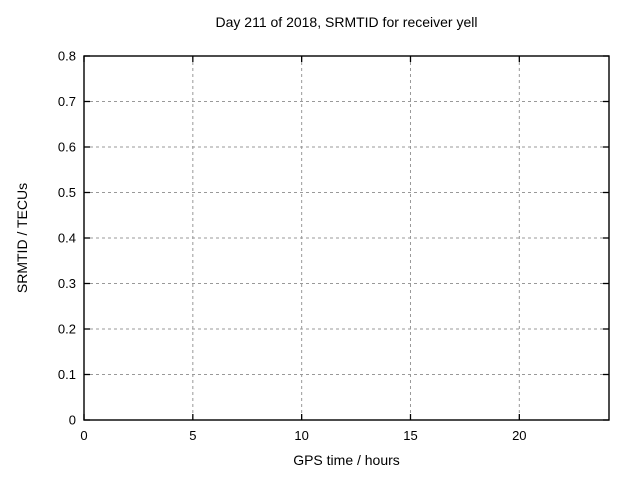 The image size is (640, 480). I want to click on y-tick-label: 0.7, so click(67, 101).